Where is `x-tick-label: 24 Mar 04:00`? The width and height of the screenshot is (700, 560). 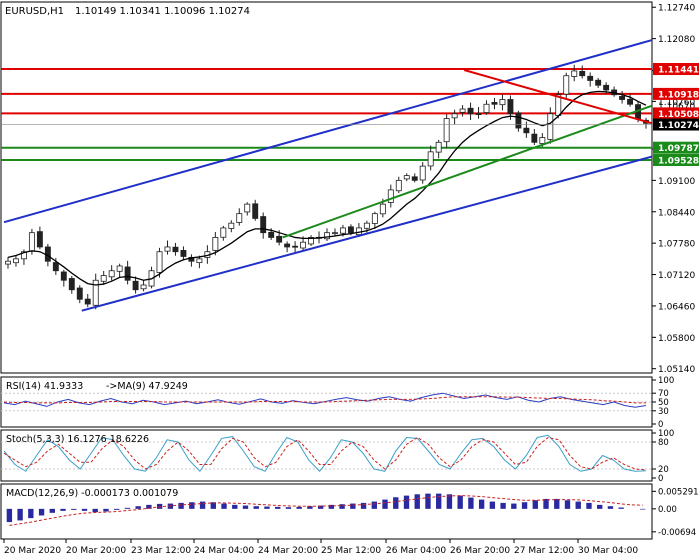
x-tick-label: 24 Mar 04:00 is located at coordinates (224, 551).